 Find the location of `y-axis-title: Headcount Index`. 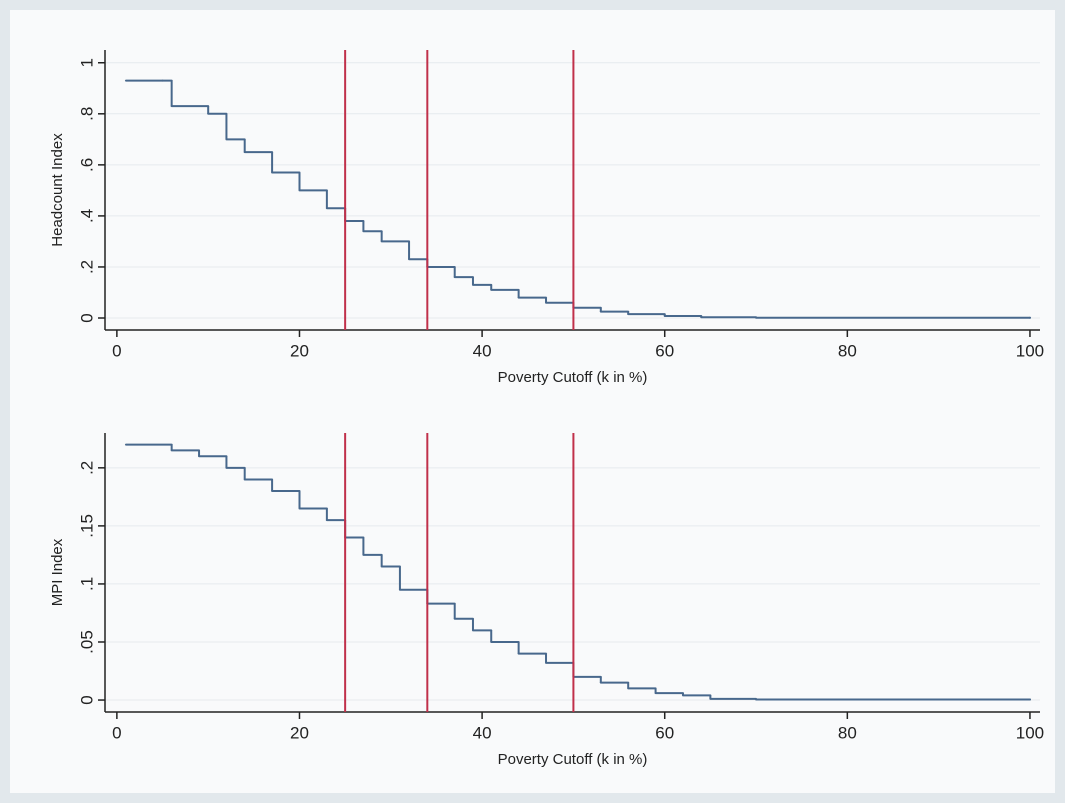

y-axis-title: Headcount Index is located at coordinates (57, 190).